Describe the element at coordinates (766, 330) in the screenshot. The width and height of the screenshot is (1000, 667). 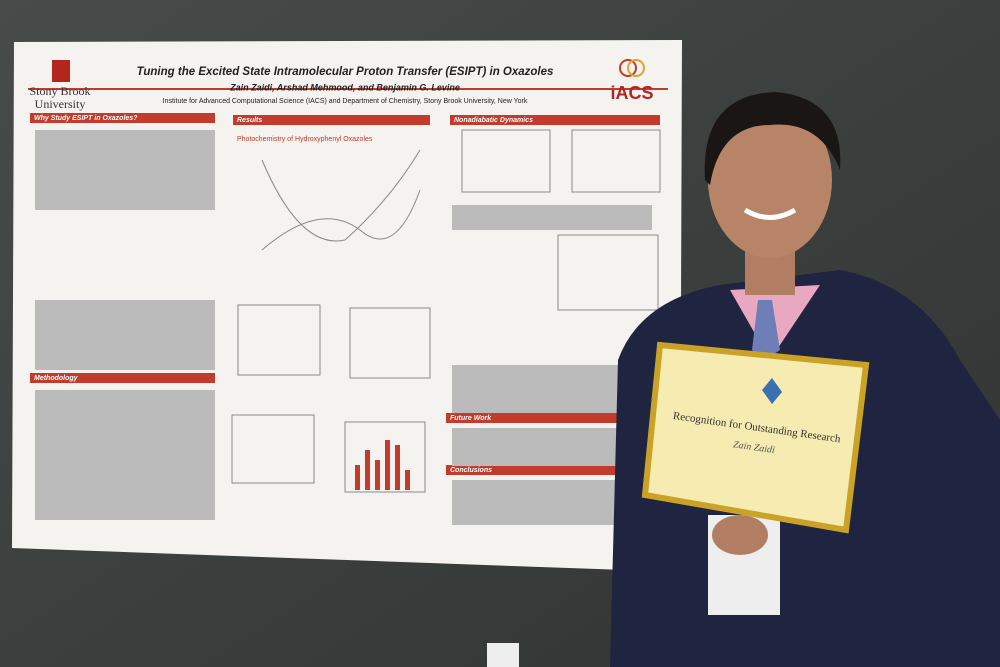
I see `tie` at that location.